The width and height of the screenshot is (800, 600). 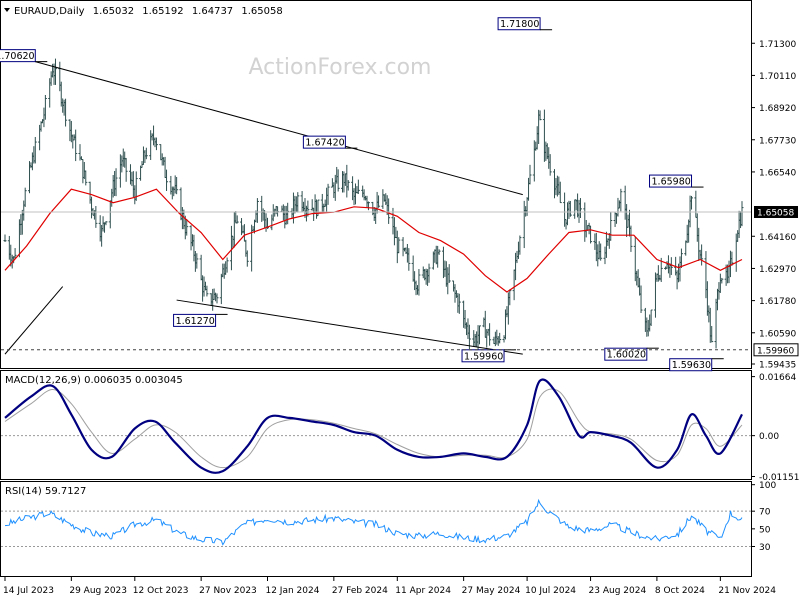 I want to click on x-tick-label: 10 Jul 2024, so click(x=550, y=591).